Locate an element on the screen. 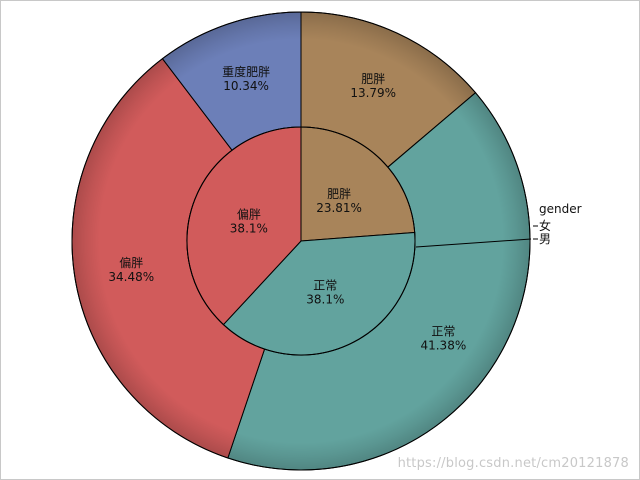 This screenshot has width=640, height=480. legend-entry-1: 男 is located at coordinates (545, 239).